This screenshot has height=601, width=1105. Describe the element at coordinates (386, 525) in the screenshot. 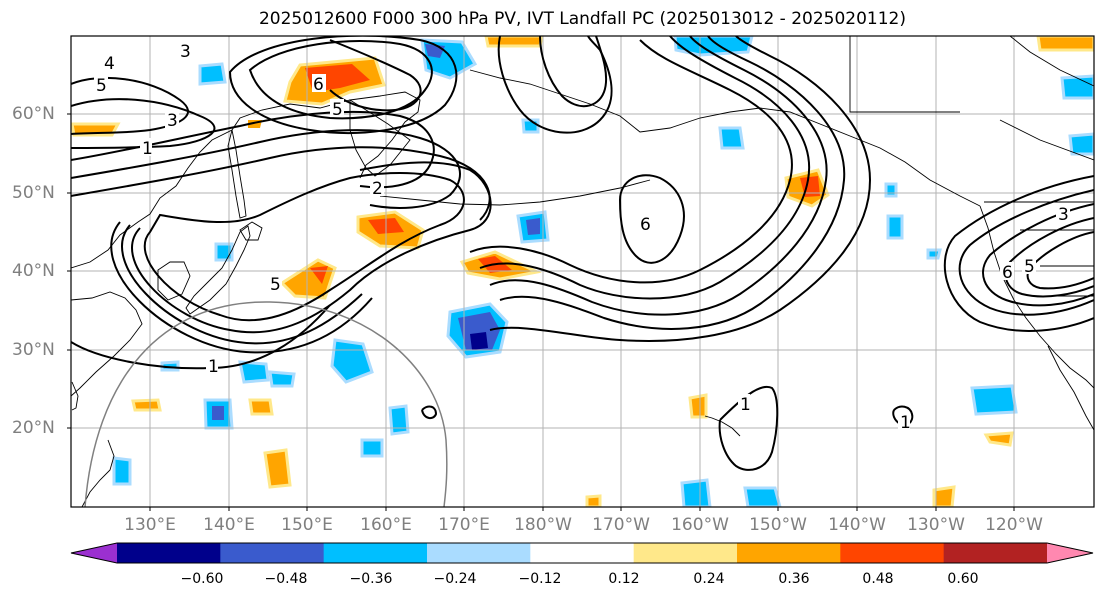

I see `longitude-label: 160°E` at that location.